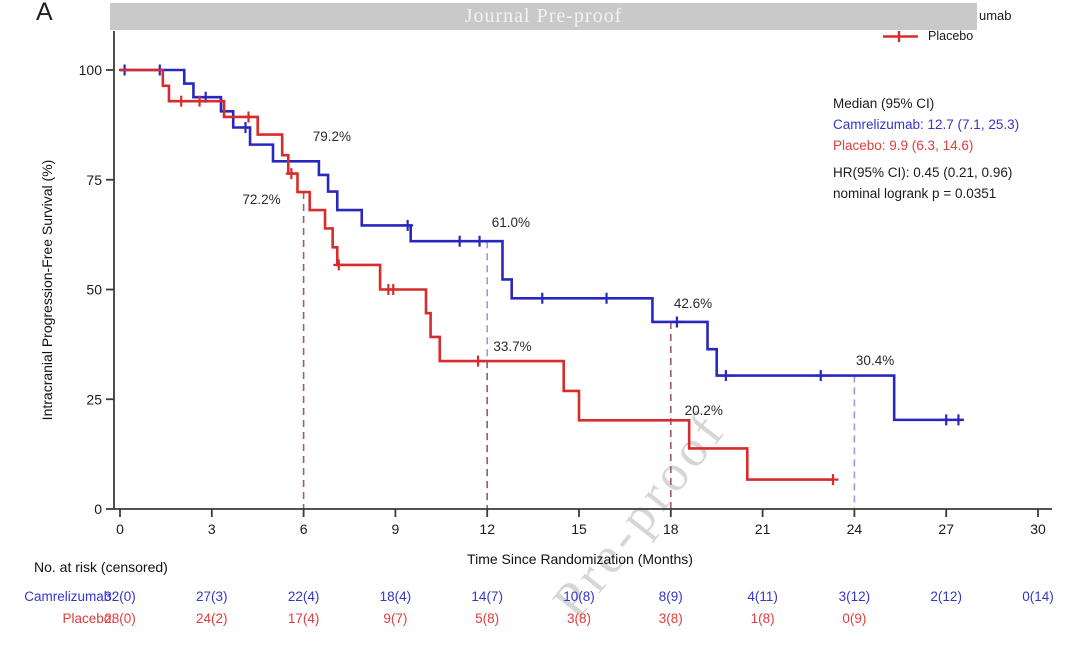  Describe the element at coordinates (762, 618) in the screenshot. I see `risk-count: 1(8)` at that location.